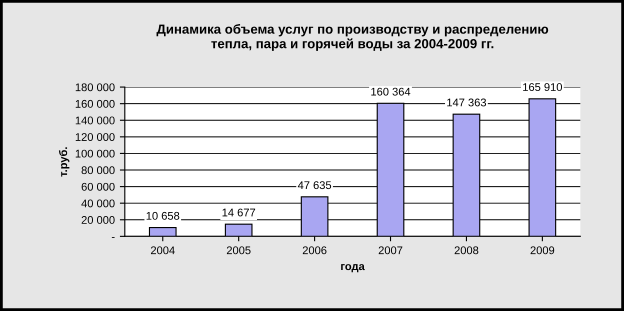  I want to click on y-tick-label: 100 000, so click(95, 154).